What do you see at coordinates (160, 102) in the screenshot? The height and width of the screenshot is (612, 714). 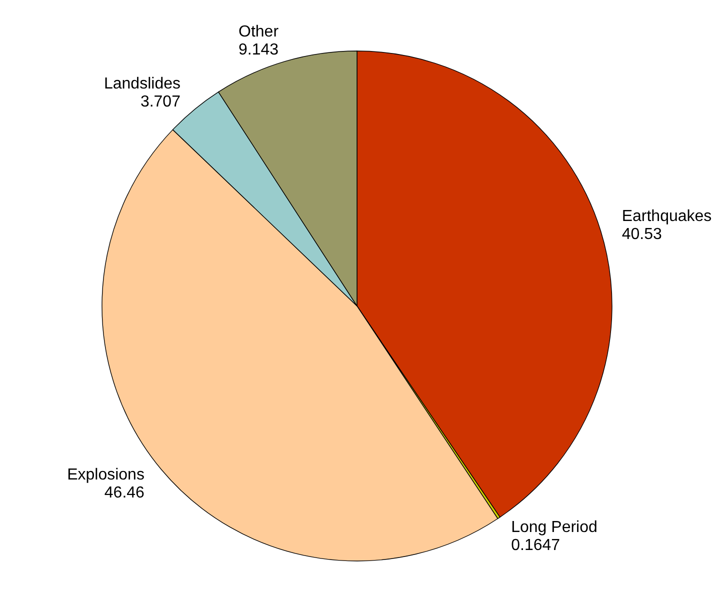 I see `data-label: 3.707` at bounding box center [160, 102].